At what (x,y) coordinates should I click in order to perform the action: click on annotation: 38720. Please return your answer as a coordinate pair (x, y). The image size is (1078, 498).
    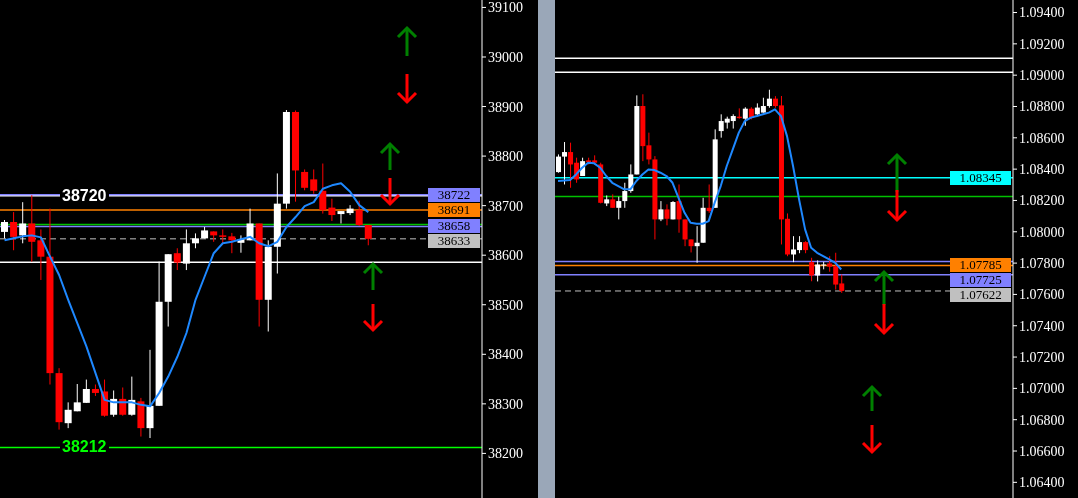
    Looking at the image, I should click on (84, 195).